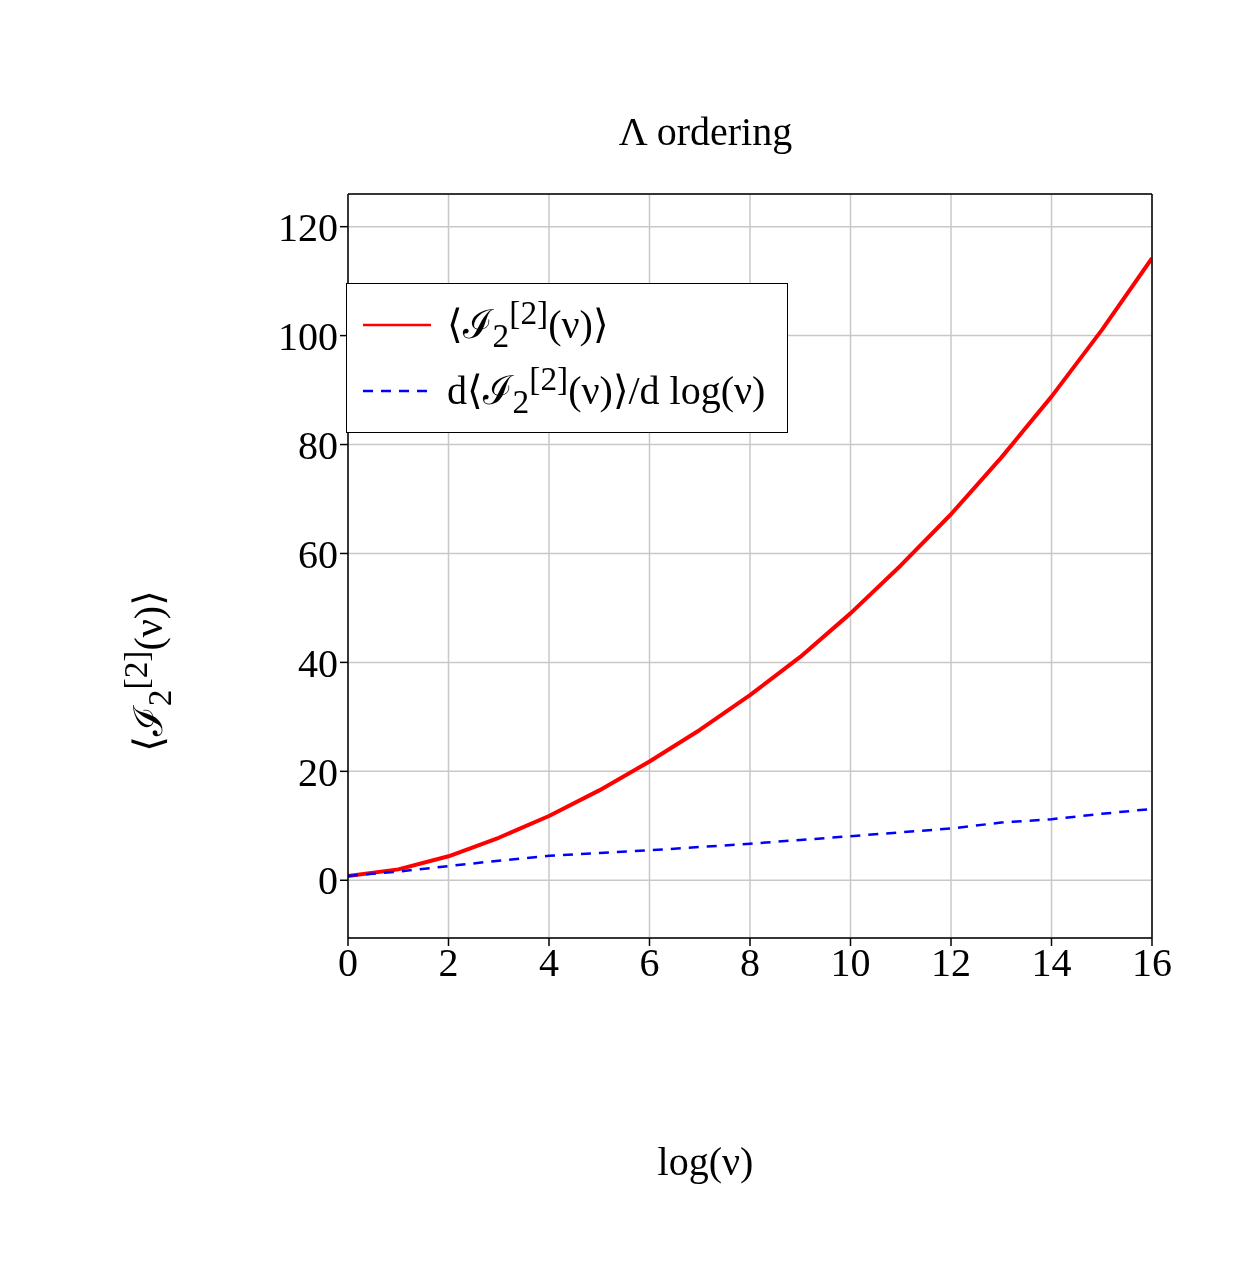 The height and width of the screenshot is (1279, 1254). I want to click on y-tick-label: 100, so click(308, 336).